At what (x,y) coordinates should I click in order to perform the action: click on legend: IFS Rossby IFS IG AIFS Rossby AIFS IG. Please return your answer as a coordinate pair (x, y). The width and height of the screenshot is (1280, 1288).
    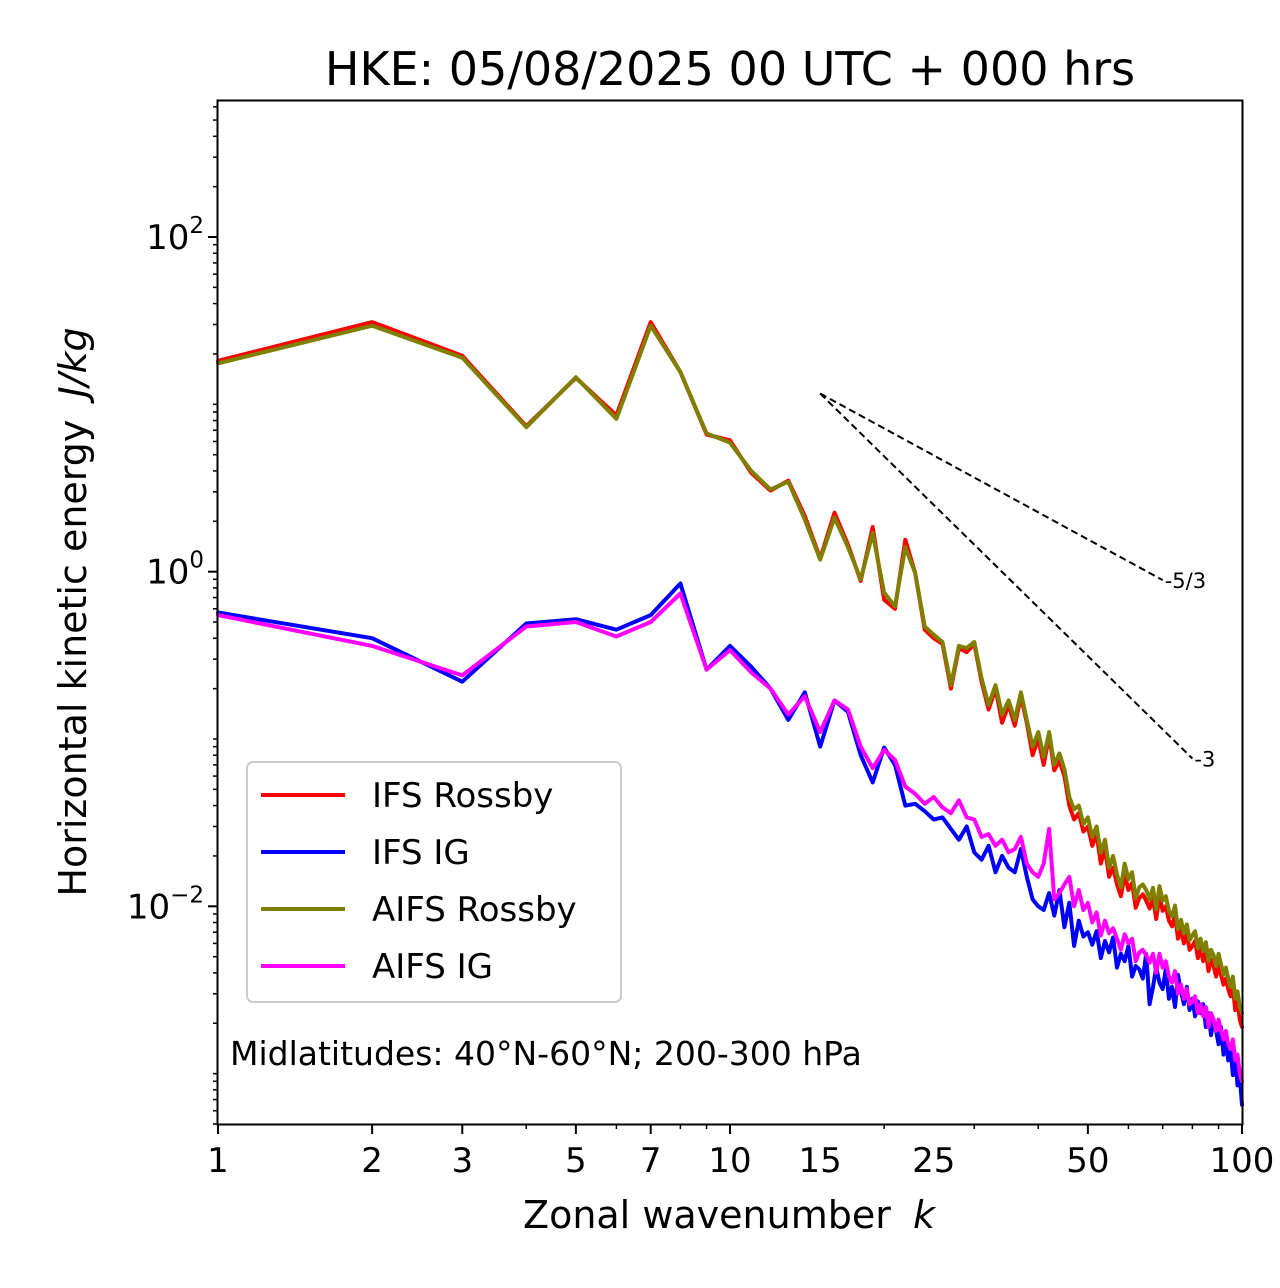
    Looking at the image, I should click on (434, 882).